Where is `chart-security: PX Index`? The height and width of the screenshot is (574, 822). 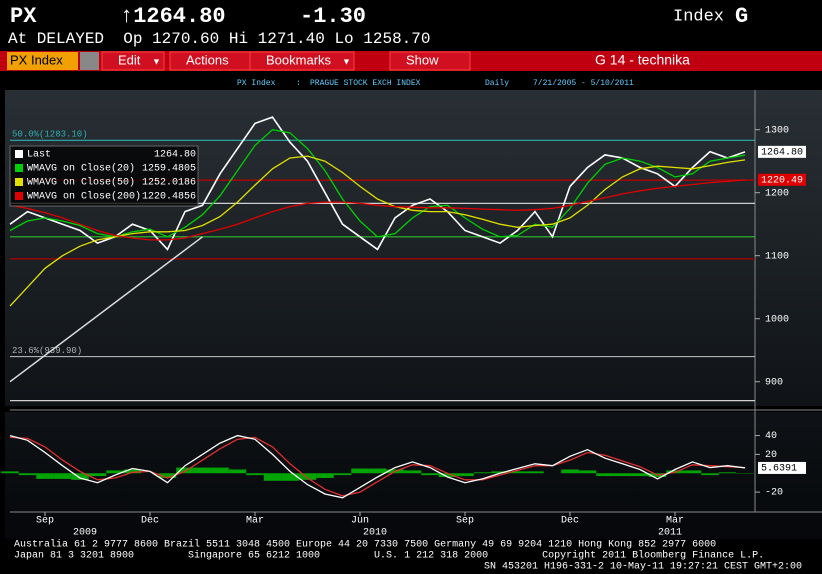 chart-security: PX Index is located at coordinates (256, 83).